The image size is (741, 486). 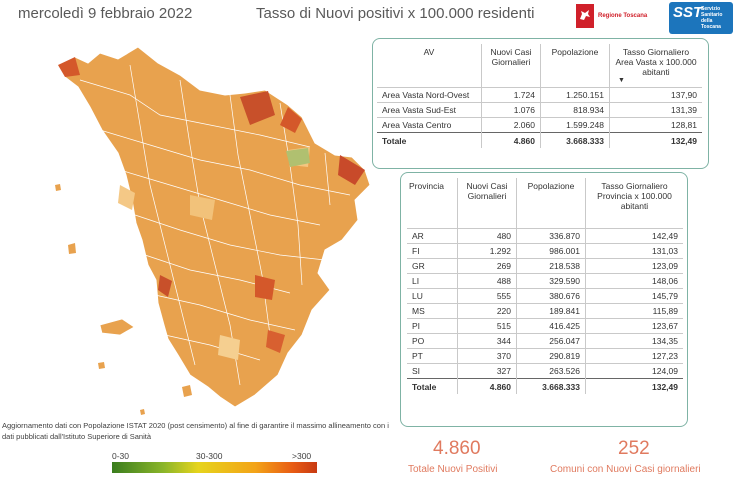 What do you see at coordinates (551, 326) in the screenshot?
I see `prov-pop: 416.425` at bounding box center [551, 326].